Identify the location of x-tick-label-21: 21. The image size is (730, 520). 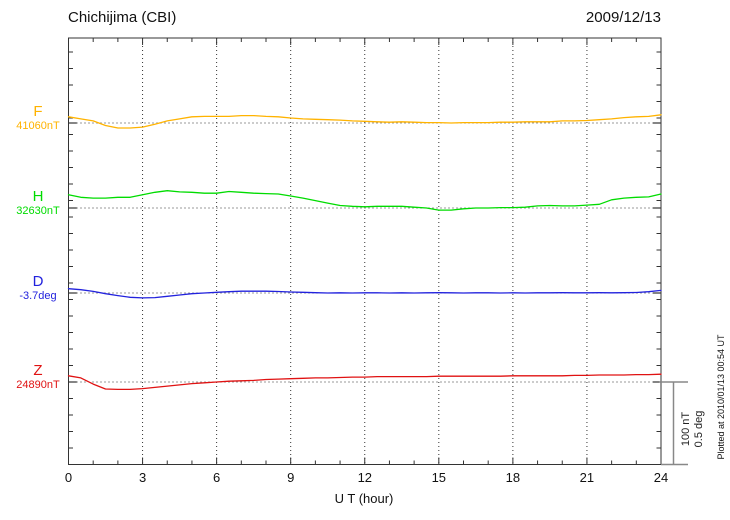
(587, 477).